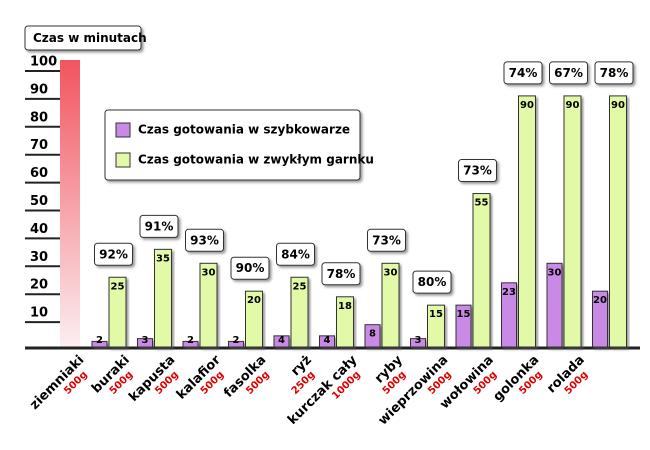 This screenshot has width=650, height=450. I want to click on legend-label: Czas gotowania w szybkowarze, so click(244, 130).